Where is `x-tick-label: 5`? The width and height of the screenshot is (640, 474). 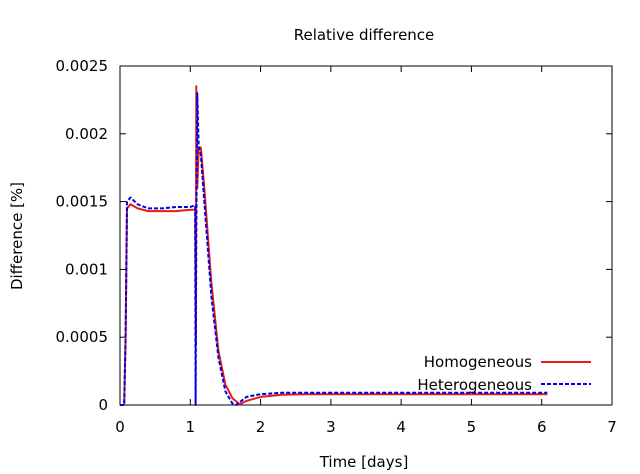
x-tick-label: 5 is located at coordinates (472, 427).